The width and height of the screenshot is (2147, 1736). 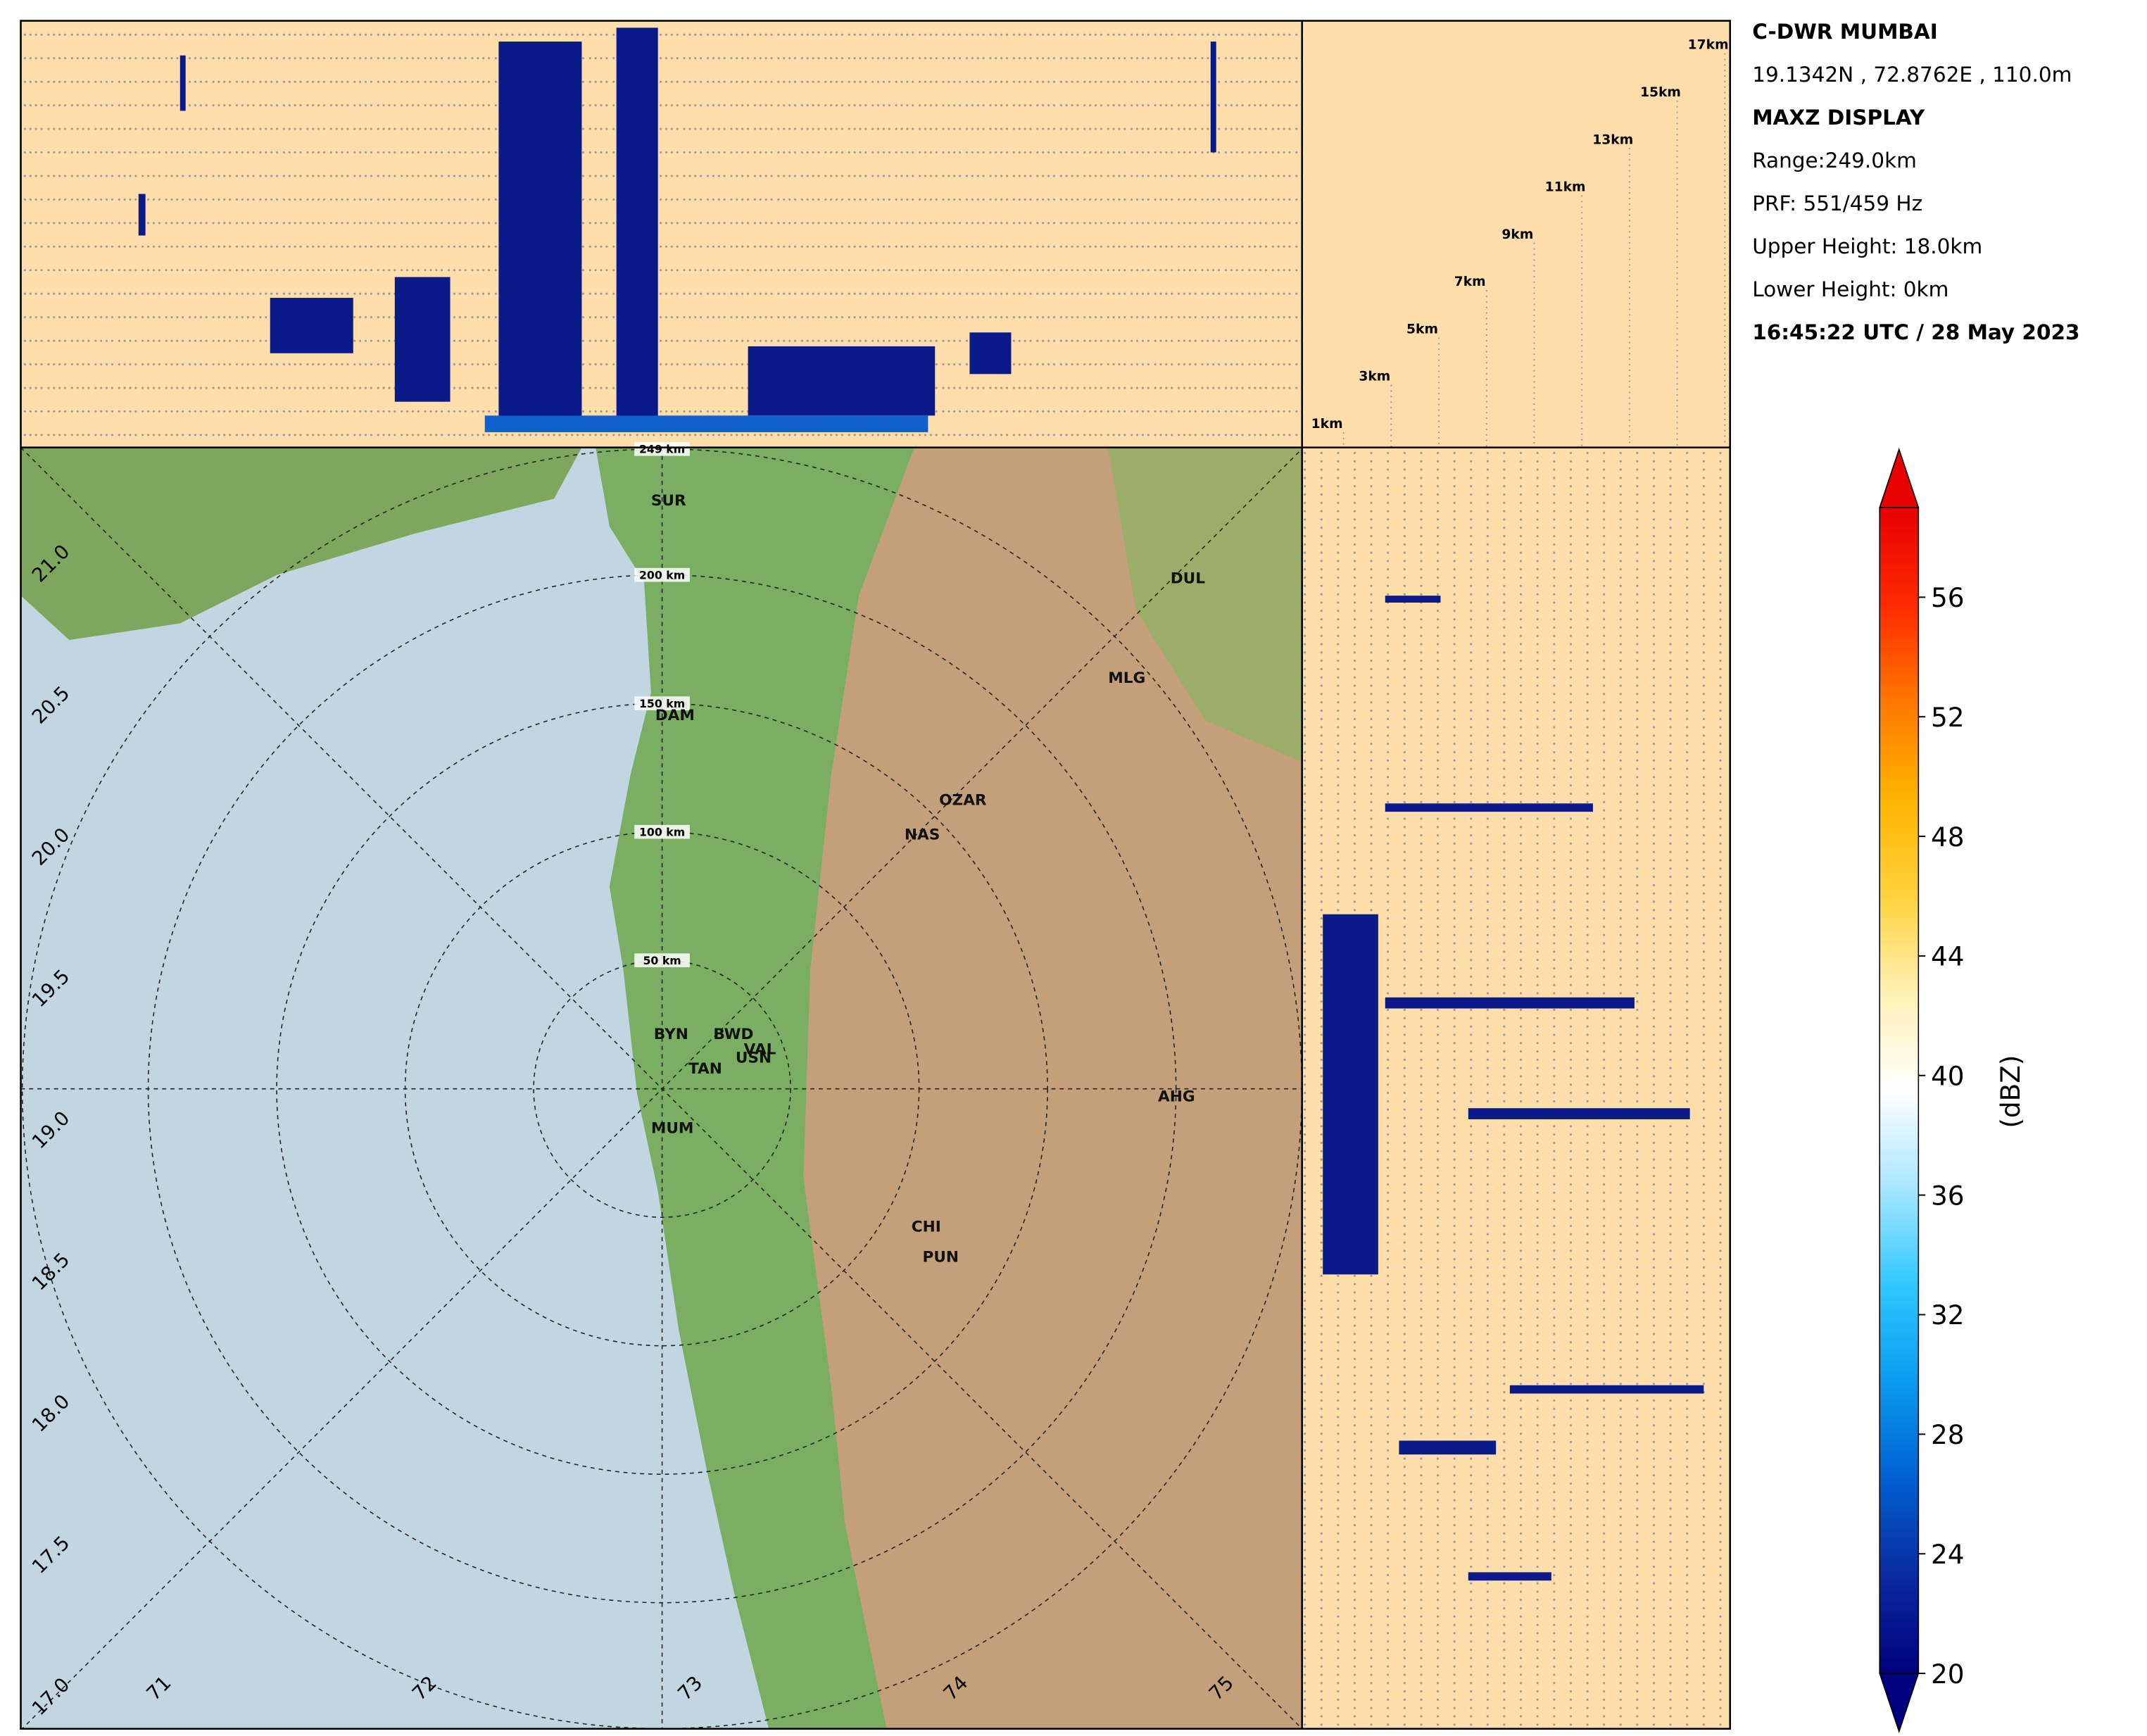 I want to click on city: NAS, so click(x=923, y=834).